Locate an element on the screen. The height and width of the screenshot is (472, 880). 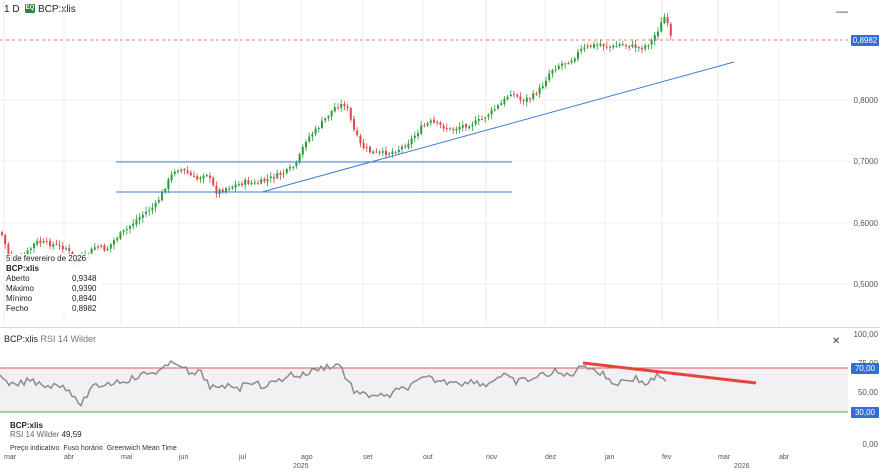
rsi-tooltip-symbol: BCP:xlis is located at coordinates (26, 425).